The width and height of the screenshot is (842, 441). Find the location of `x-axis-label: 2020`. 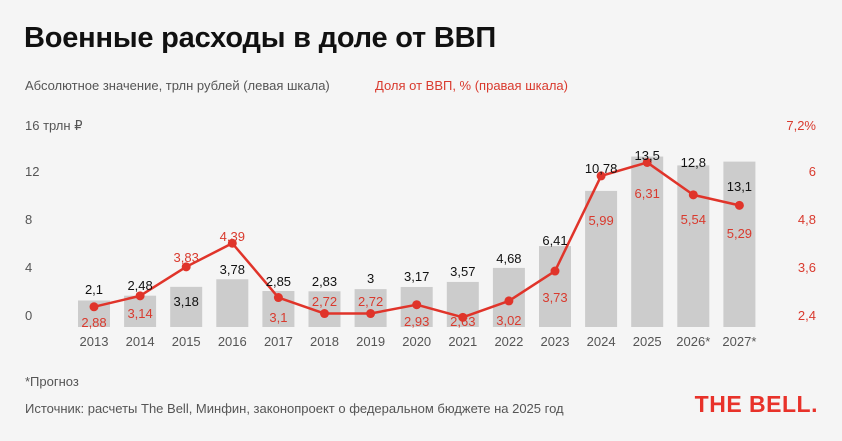

x-axis-label: 2020 is located at coordinates (416, 341).